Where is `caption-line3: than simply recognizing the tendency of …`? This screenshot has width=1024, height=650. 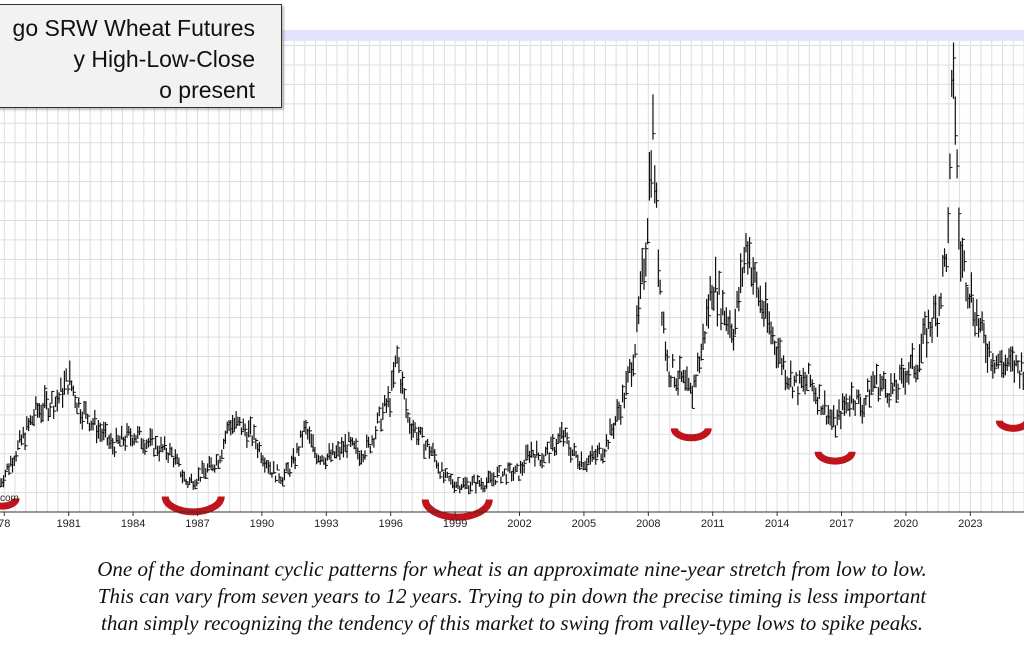 caption-line3: than simply recognizing the tendency of … is located at coordinates (512, 623).